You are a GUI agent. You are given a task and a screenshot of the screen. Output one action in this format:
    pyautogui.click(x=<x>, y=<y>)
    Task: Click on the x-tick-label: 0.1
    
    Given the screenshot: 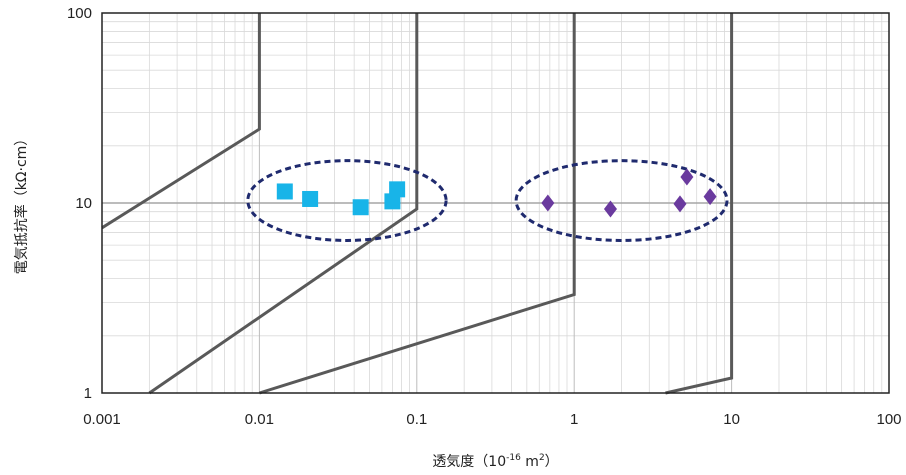 What is the action you would take?
    pyautogui.click(x=416, y=419)
    